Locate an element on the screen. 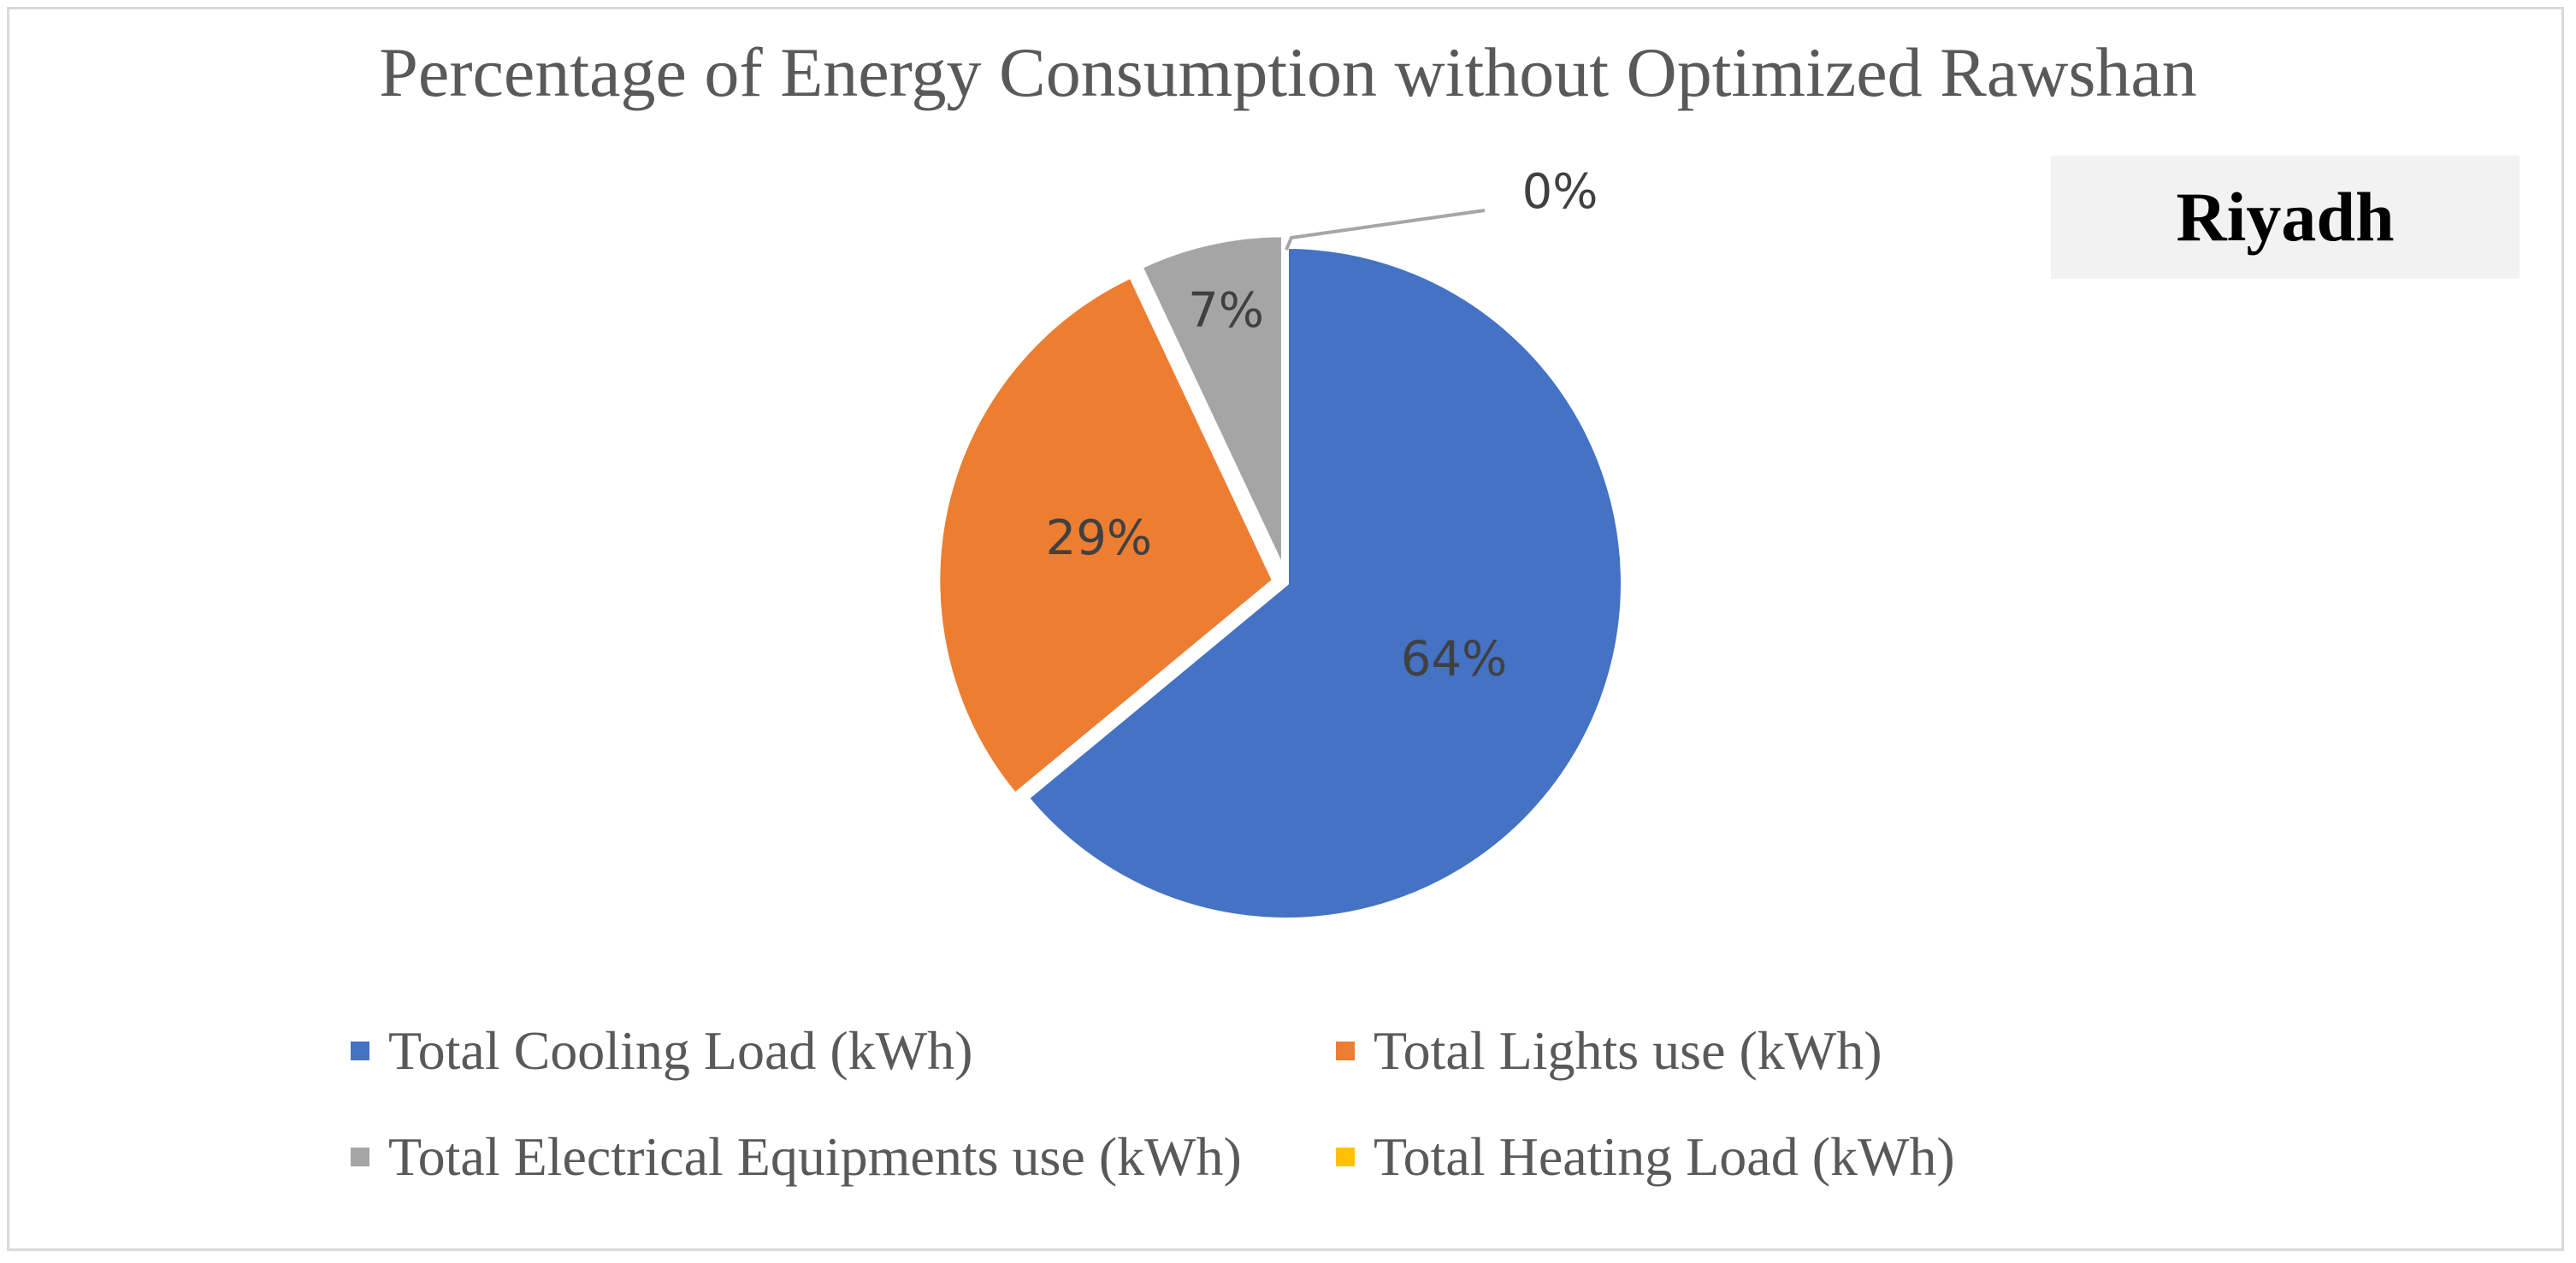 This screenshot has height=1263, width=2576. city-label: Riyadh is located at coordinates (2285, 217).